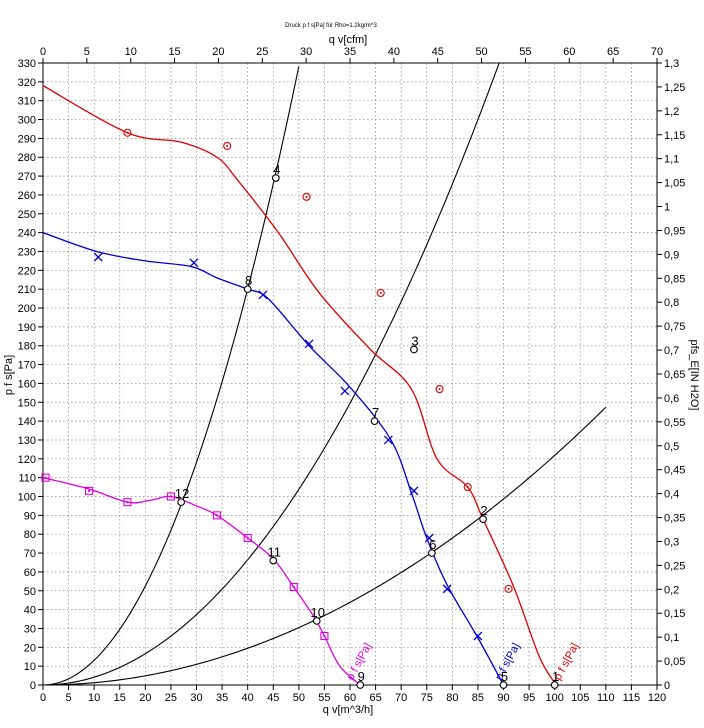  Describe the element at coordinates (414, 340) in the screenshot. I see `operating-point-label: 3` at that location.